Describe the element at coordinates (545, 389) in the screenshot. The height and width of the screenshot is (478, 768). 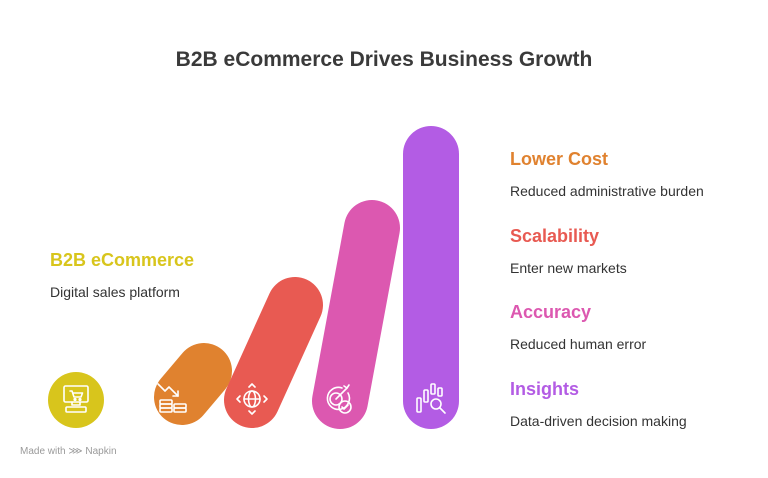
I see `outcome-heading: Insights` at that location.